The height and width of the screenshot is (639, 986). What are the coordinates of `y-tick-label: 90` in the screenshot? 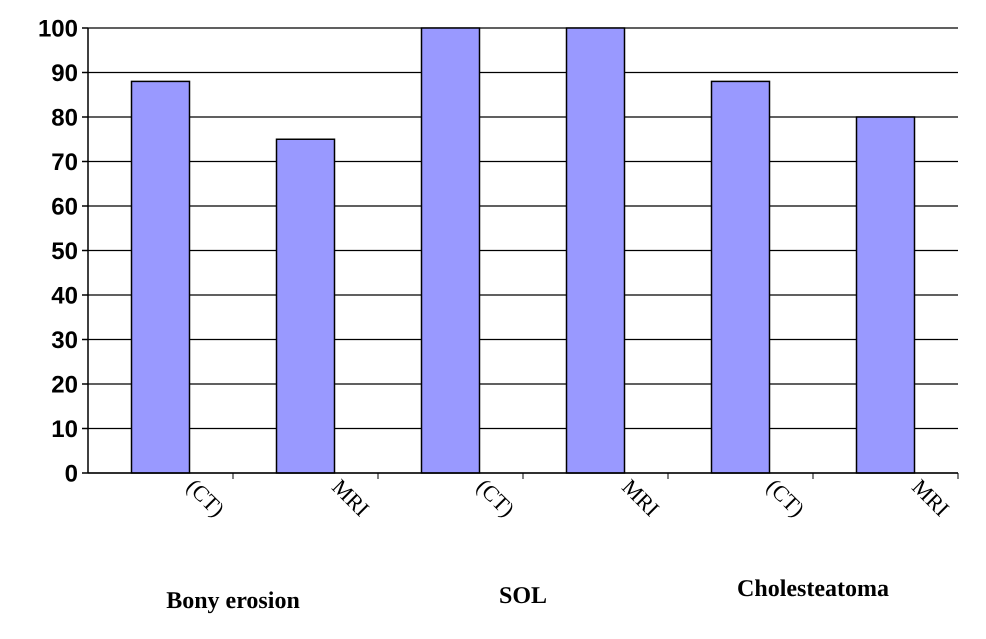 It's located at (64, 73).